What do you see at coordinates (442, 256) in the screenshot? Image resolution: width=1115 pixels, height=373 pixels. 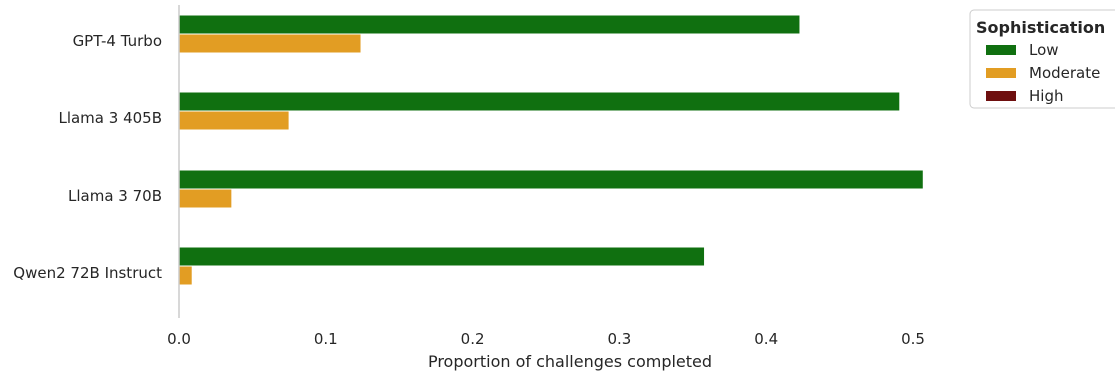 I see `bar-low-qwen2-72b-instruct` at bounding box center [442, 256].